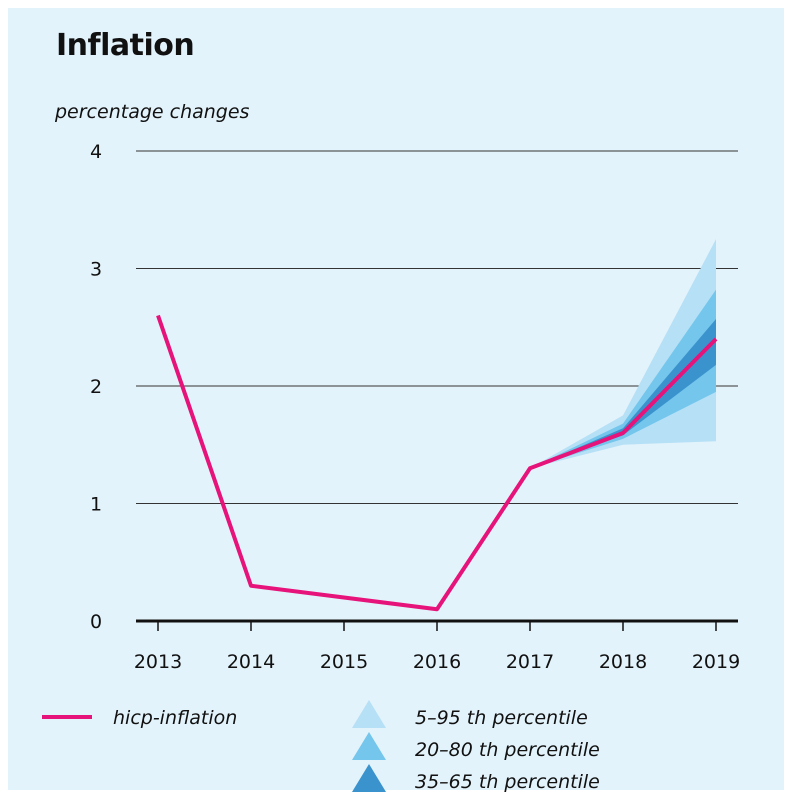  Describe the element at coordinates (96, 270) in the screenshot. I see `y-tick-label: 3` at that location.